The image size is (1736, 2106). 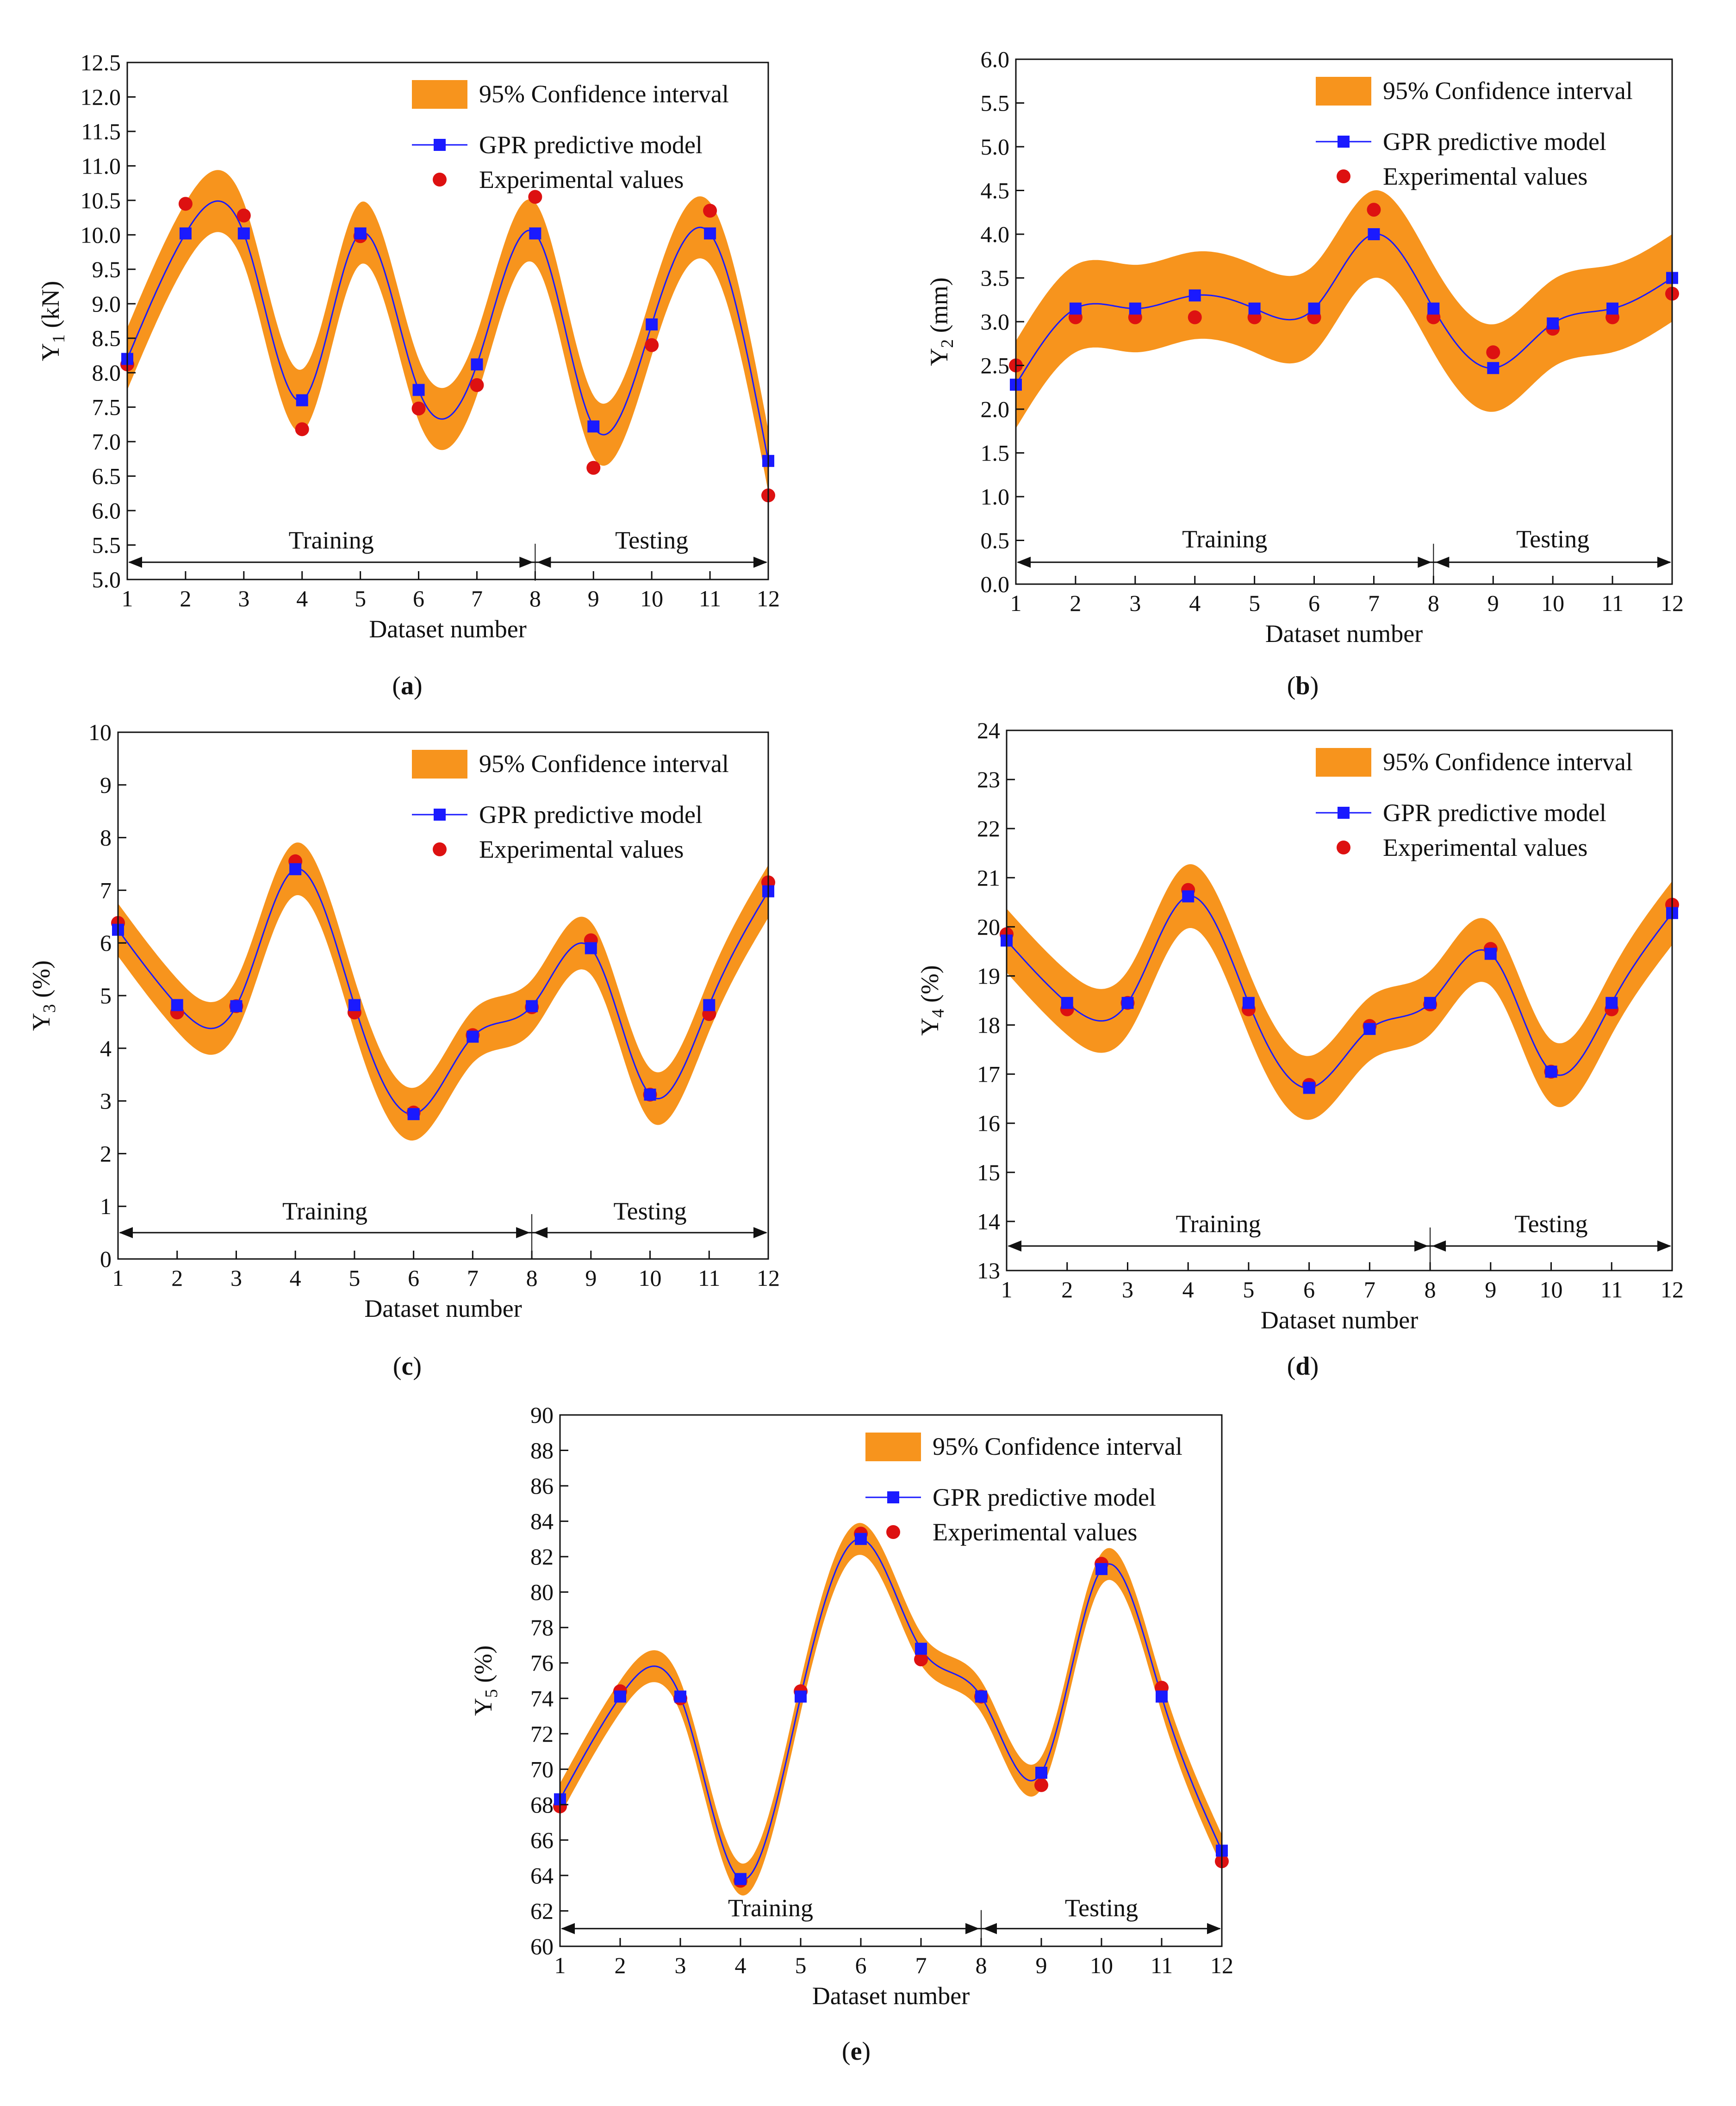 What do you see at coordinates (542, 1592) in the screenshot?
I see `y-tick-label: 80` at bounding box center [542, 1592].